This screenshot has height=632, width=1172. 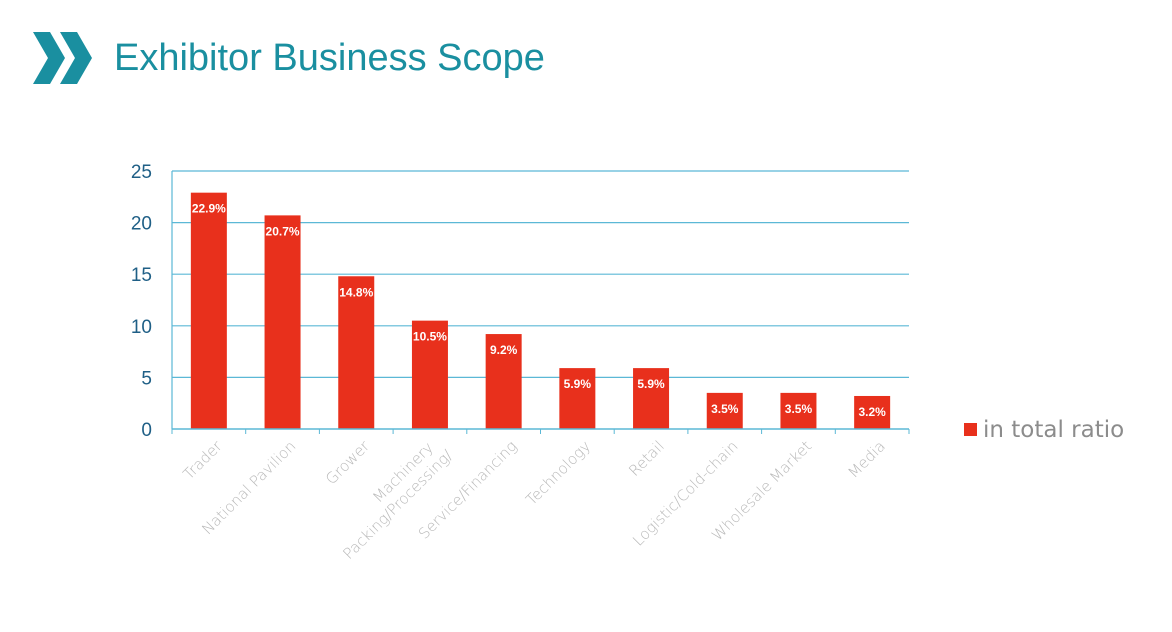 What do you see at coordinates (646, 458) in the screenshot?
I see `category-label: Retail` at bounding box center [646, 458].